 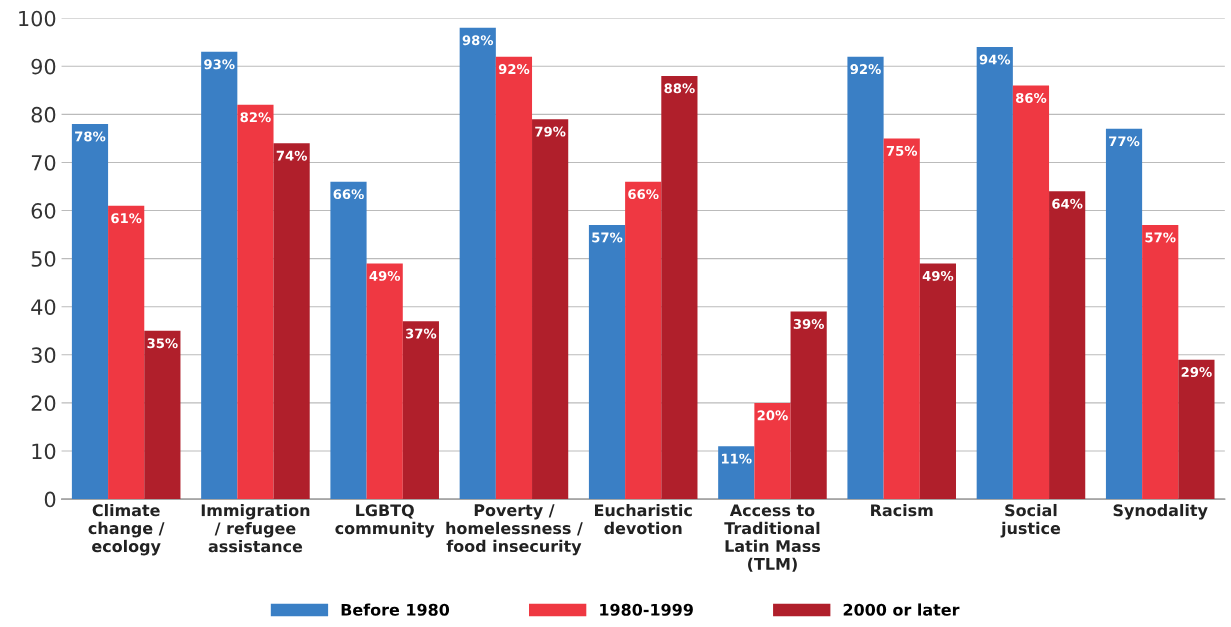 I want to click on x-tick-label: Social justice, so click(x=1030, y=520).